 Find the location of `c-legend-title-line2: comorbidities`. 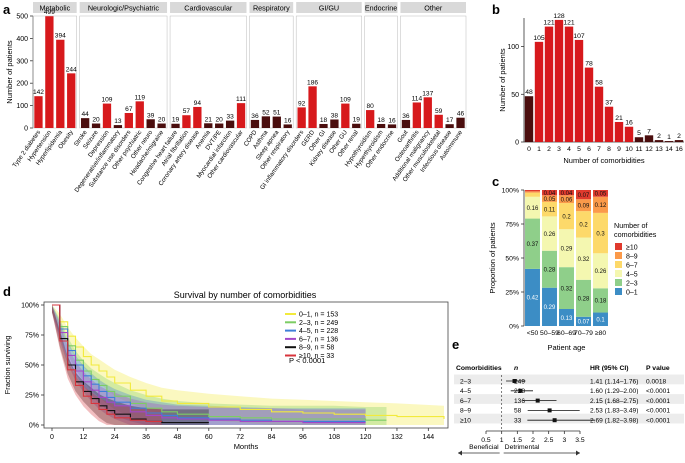

c-legend-title-line2: comorbidities is located at coordinates (635, 234).